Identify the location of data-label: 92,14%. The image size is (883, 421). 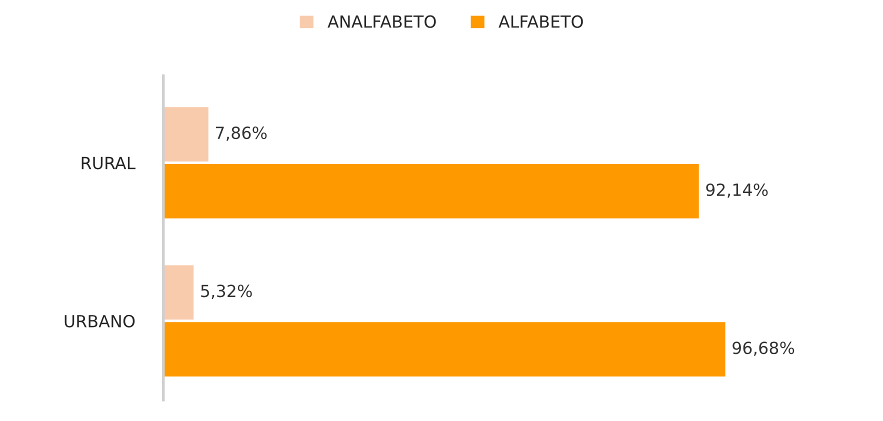
(737, 190).